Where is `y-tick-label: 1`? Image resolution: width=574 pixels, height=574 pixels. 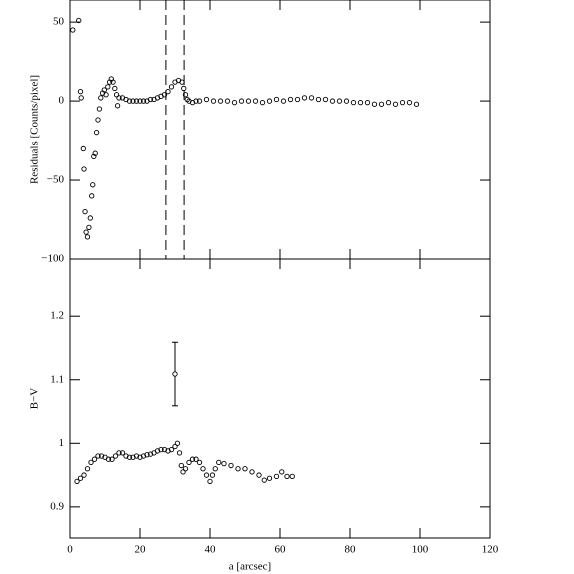
y-tick-label: 1 is located at coordinates (62, 443).